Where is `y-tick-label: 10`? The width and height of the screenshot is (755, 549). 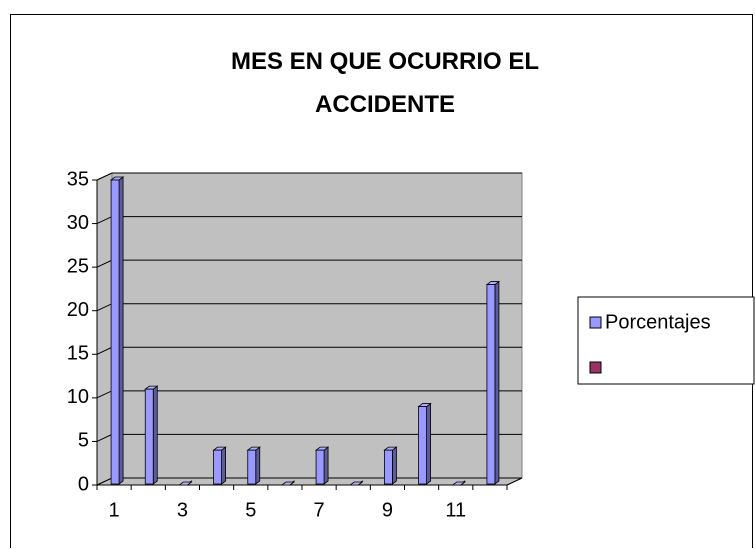 y-tick-label: 10 is located at coordinates (78, 397).